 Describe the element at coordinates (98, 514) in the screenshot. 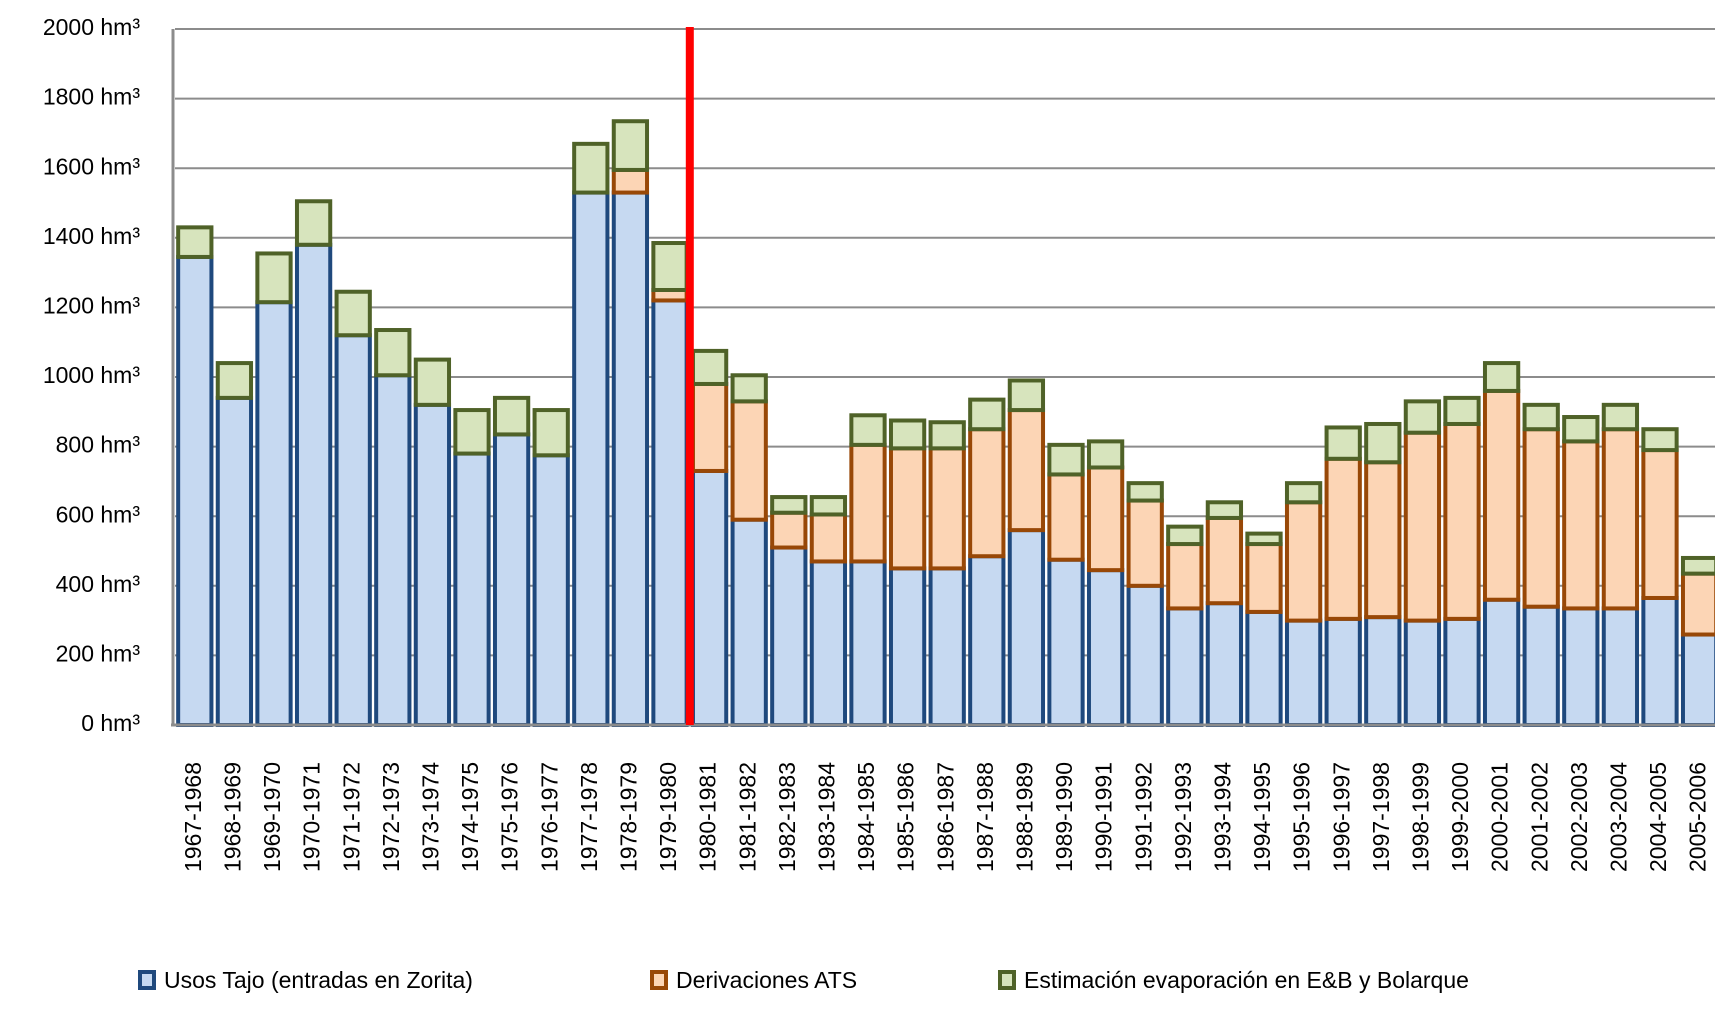

I see `y-tick-label: 600 hm³` at that location.